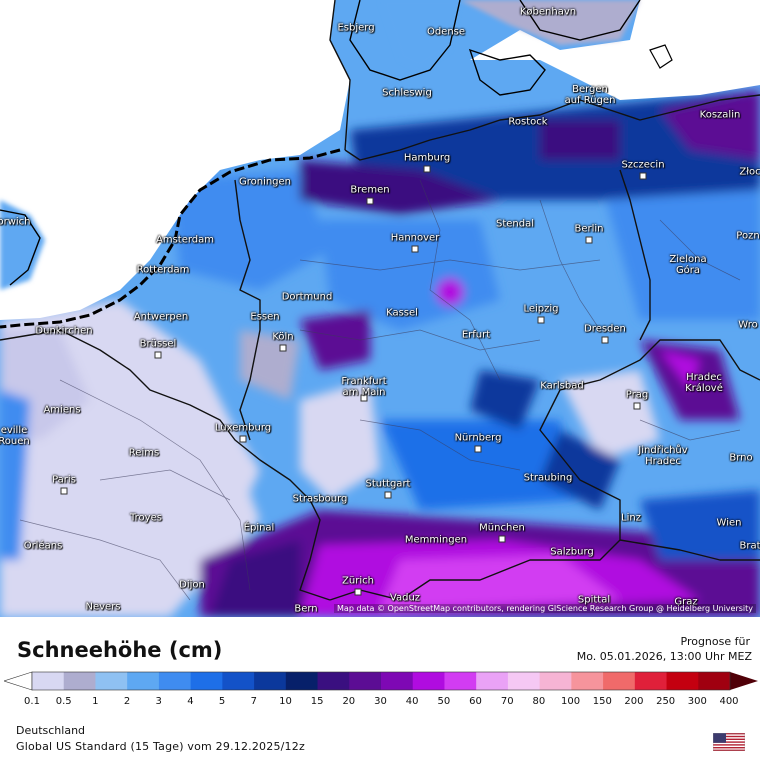 This screenshot has height=760, width=760. What do you see at coordinates (729, 701) in the screenshot?
I see `scale-tick-label: 400` at bounding box center [729, 701].